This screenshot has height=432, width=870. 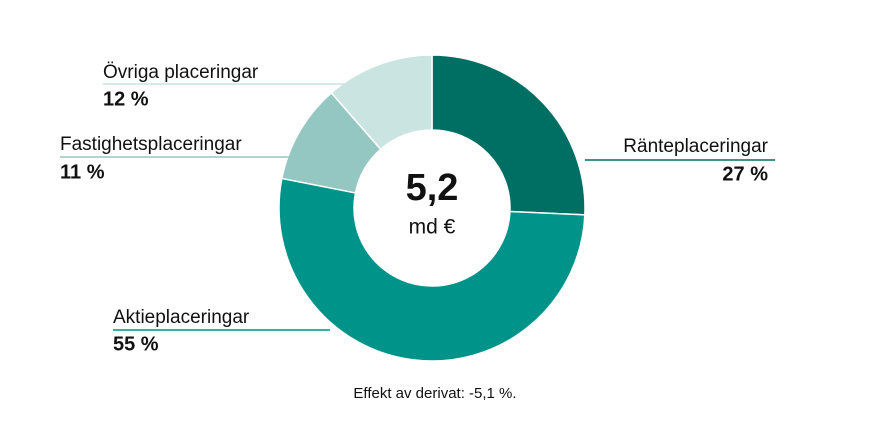 What do you see at coordinates (82, 172) in the screenshot?
I see `slice-value: 11 %` at bounding box center [82, 172].